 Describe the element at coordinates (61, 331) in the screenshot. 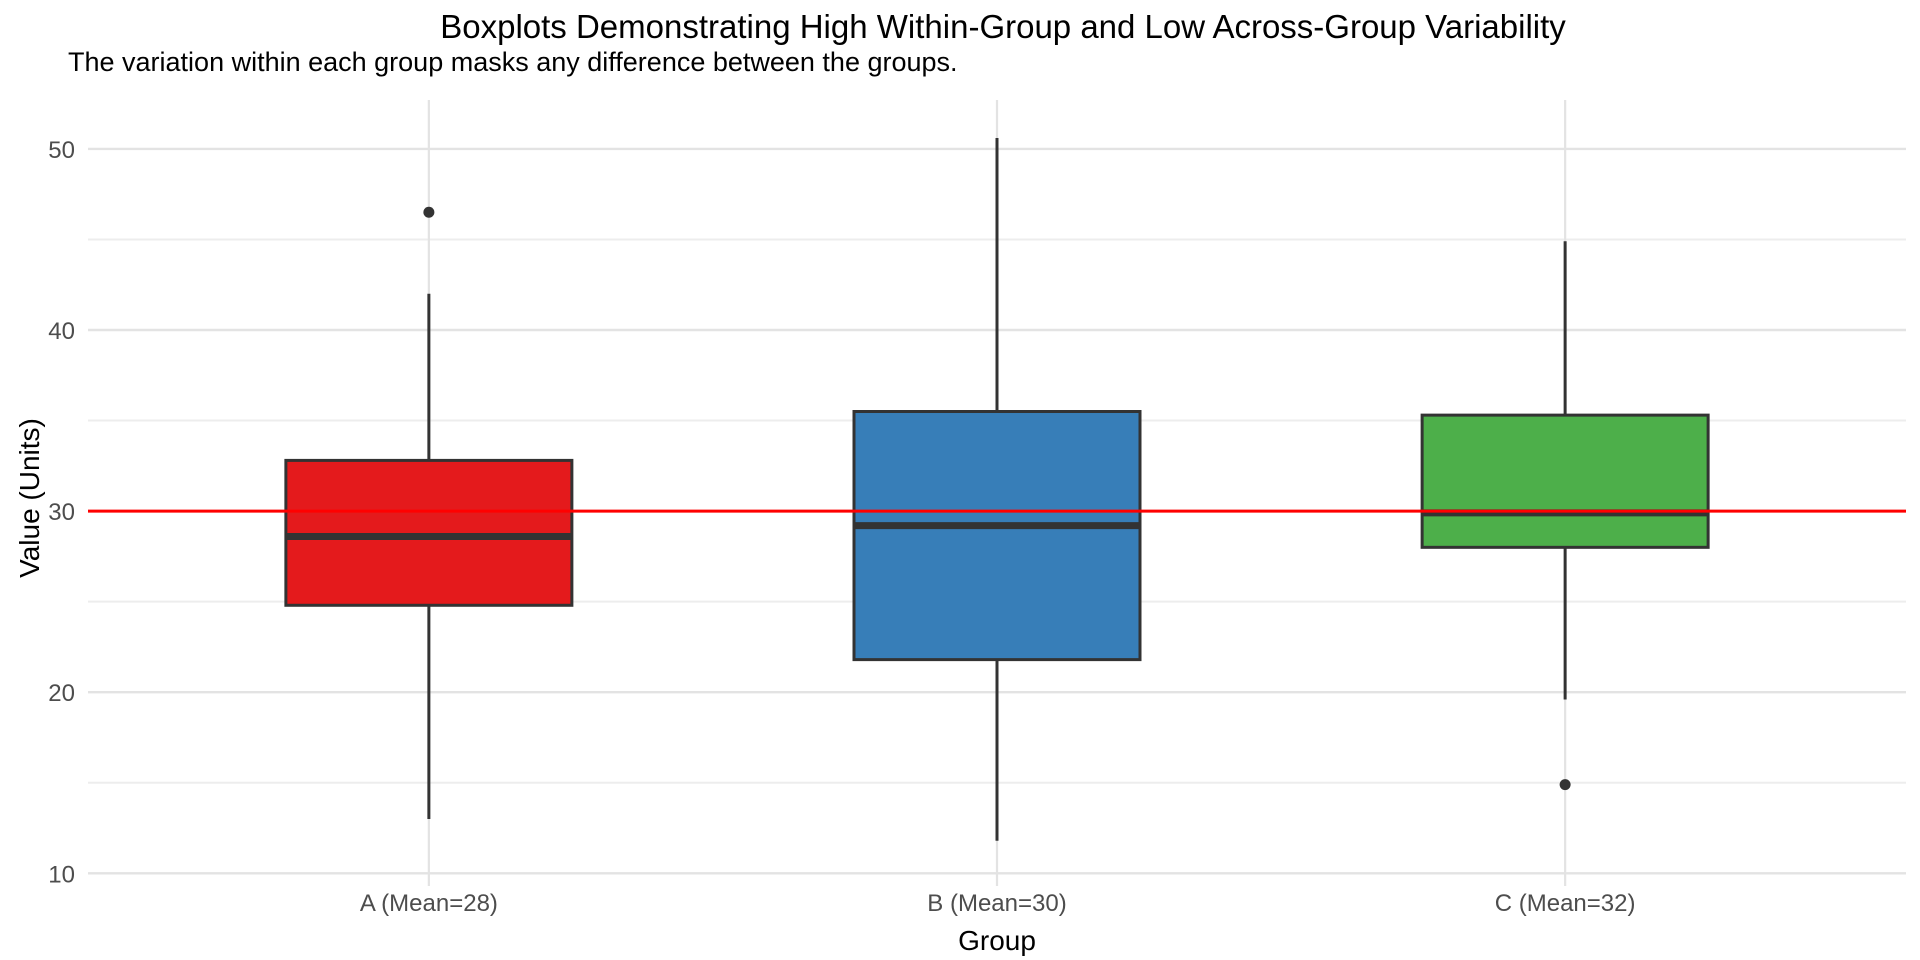

I see `y-tick-label-40: 40` at that location.